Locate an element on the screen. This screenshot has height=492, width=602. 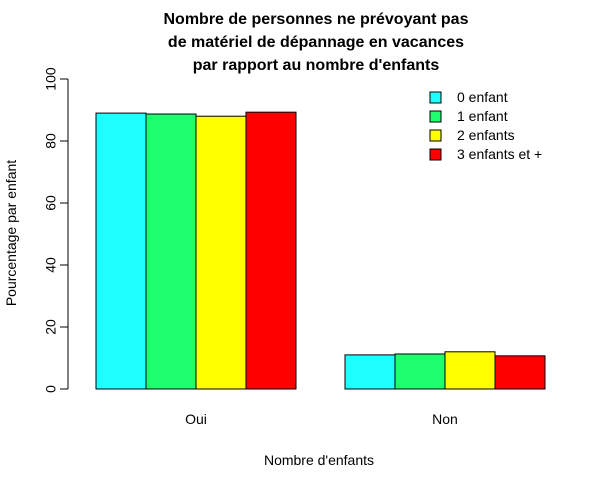
y-tick-label: 80 is located at coordinates (51, 141).